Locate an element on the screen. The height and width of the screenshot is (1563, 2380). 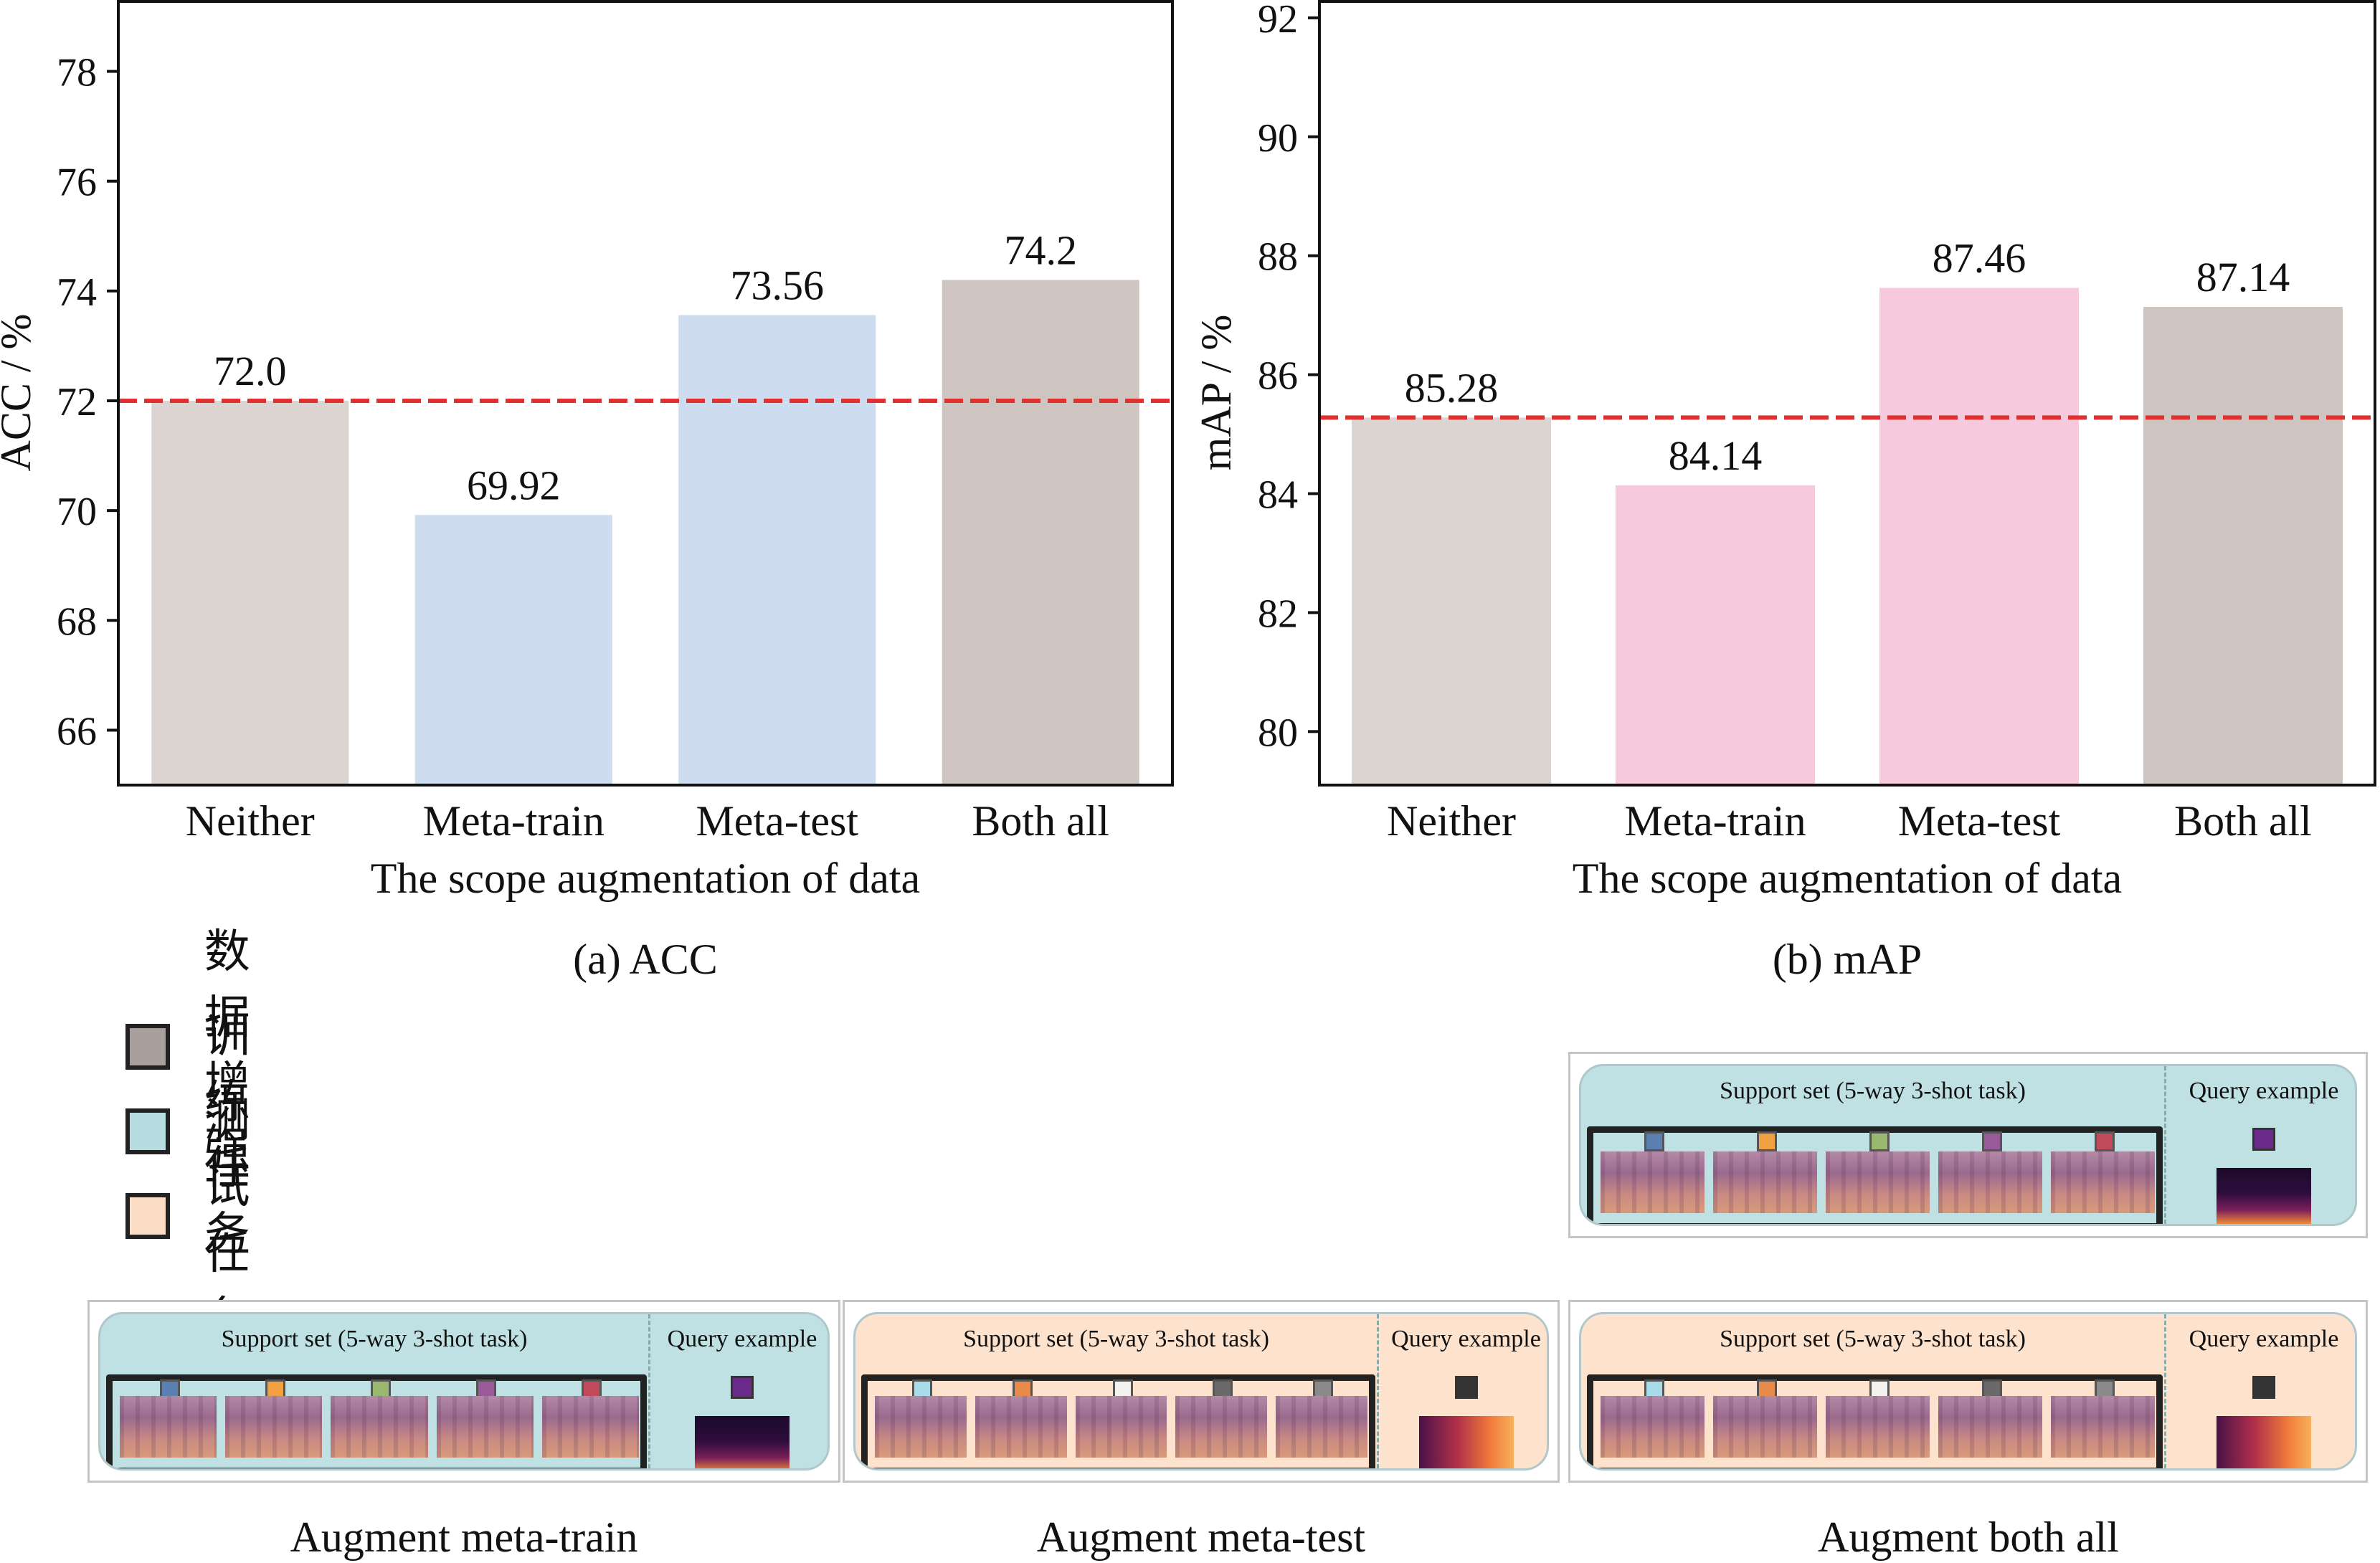
y-tick-label: 86 is located at coordinates (1278, 377).